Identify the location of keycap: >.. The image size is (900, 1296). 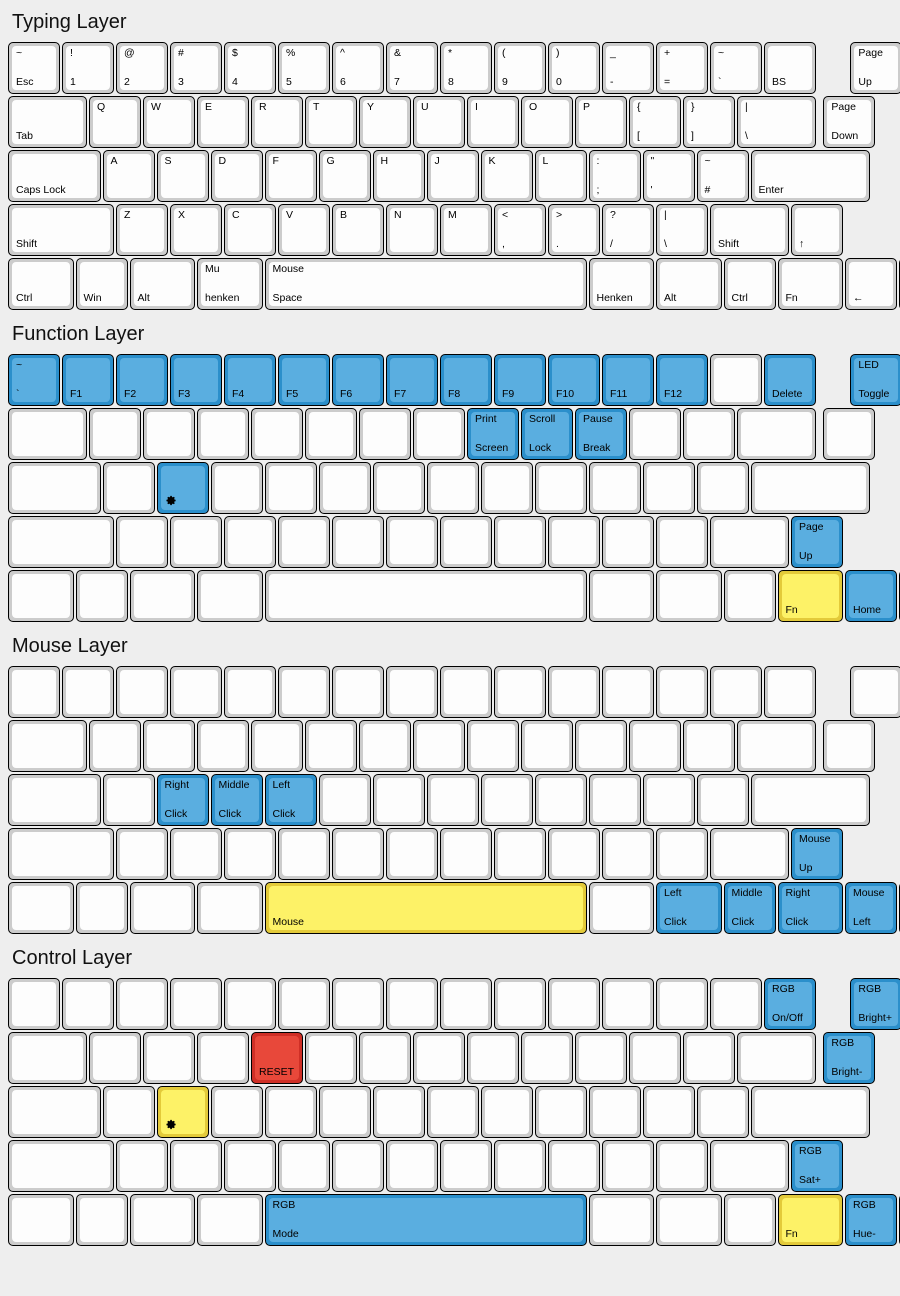
(574, 230).